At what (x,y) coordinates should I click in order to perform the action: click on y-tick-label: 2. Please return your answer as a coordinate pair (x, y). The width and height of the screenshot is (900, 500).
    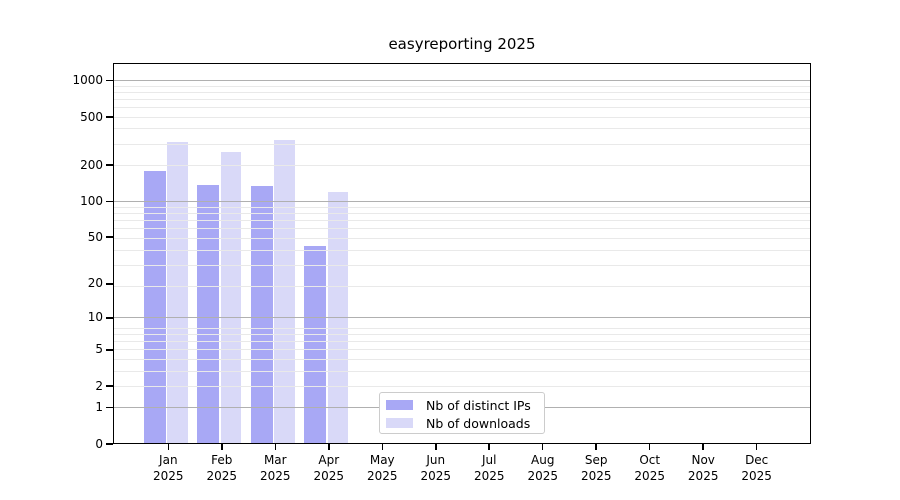
    Looking at the image, I should click on (99, 385).